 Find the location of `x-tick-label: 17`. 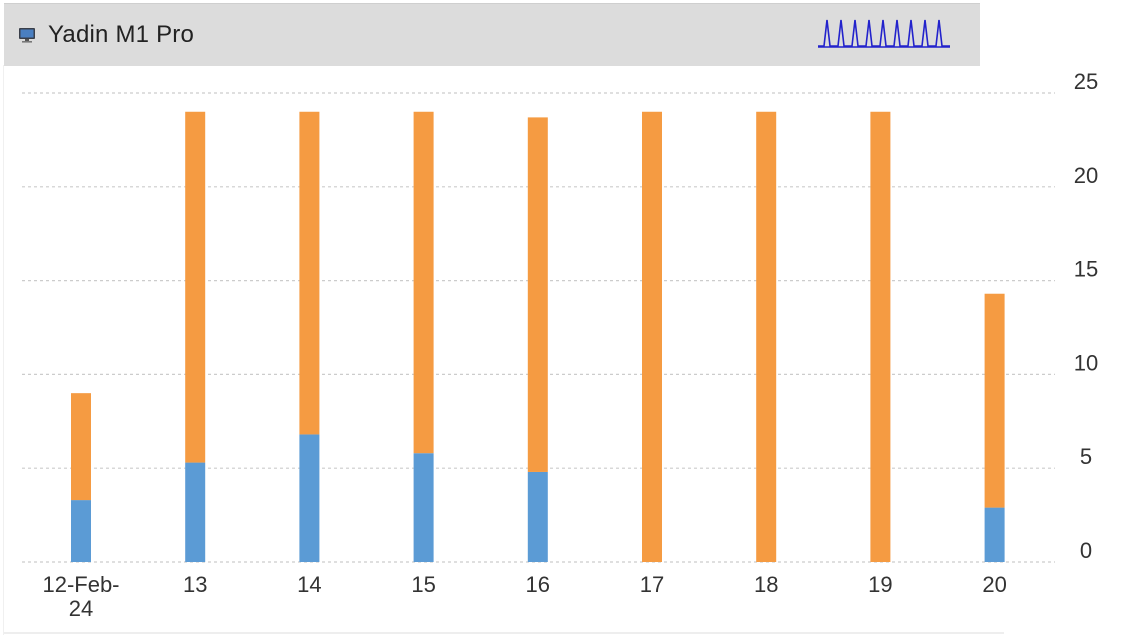

x-tick-label: 17 is located at coordinates (652, 584).